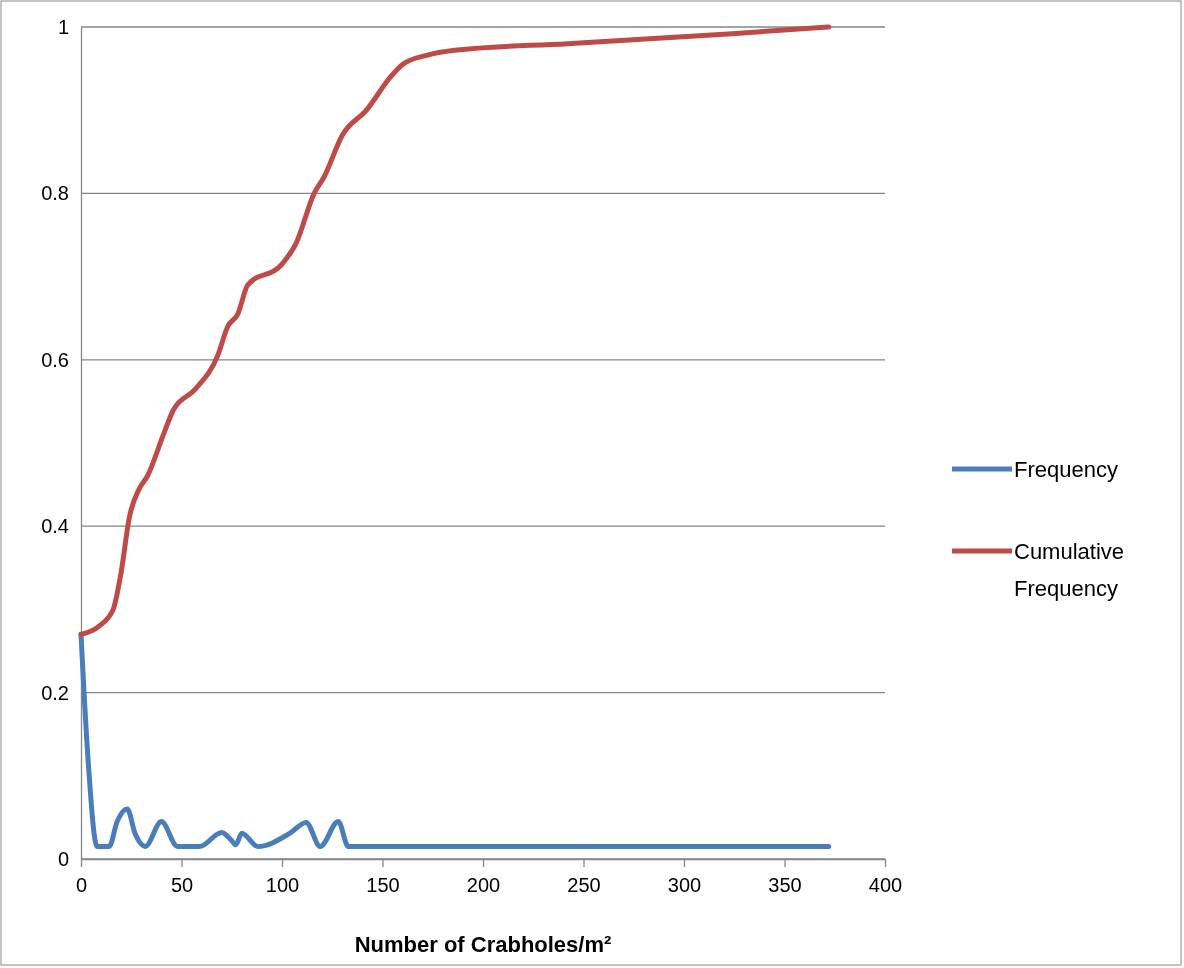 This screenshot has height=968, width=1184. Describe the element at coordinates (55, 526) in the screenshot. I see `y-tick-label: 0.4` at that location.